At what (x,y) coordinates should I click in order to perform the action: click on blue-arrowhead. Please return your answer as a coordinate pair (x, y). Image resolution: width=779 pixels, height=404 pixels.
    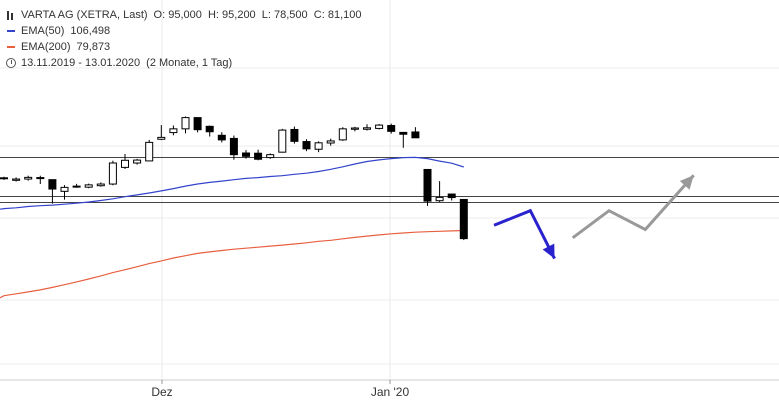
    Looking at the image, I should click on (548, 251).